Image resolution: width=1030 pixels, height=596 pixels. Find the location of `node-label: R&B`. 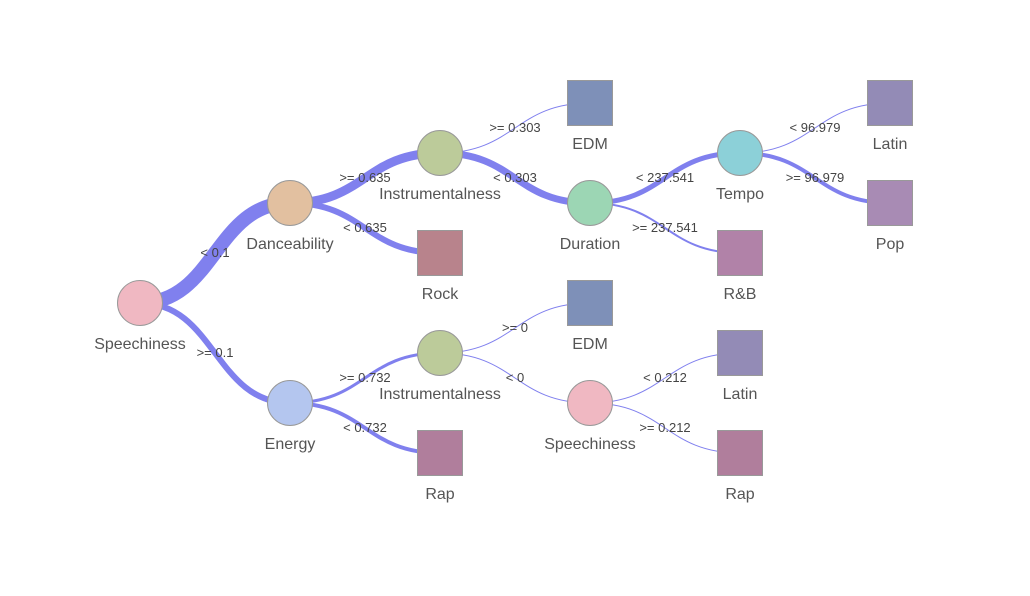

node-label: R&B is located at coordinates (740, 294).